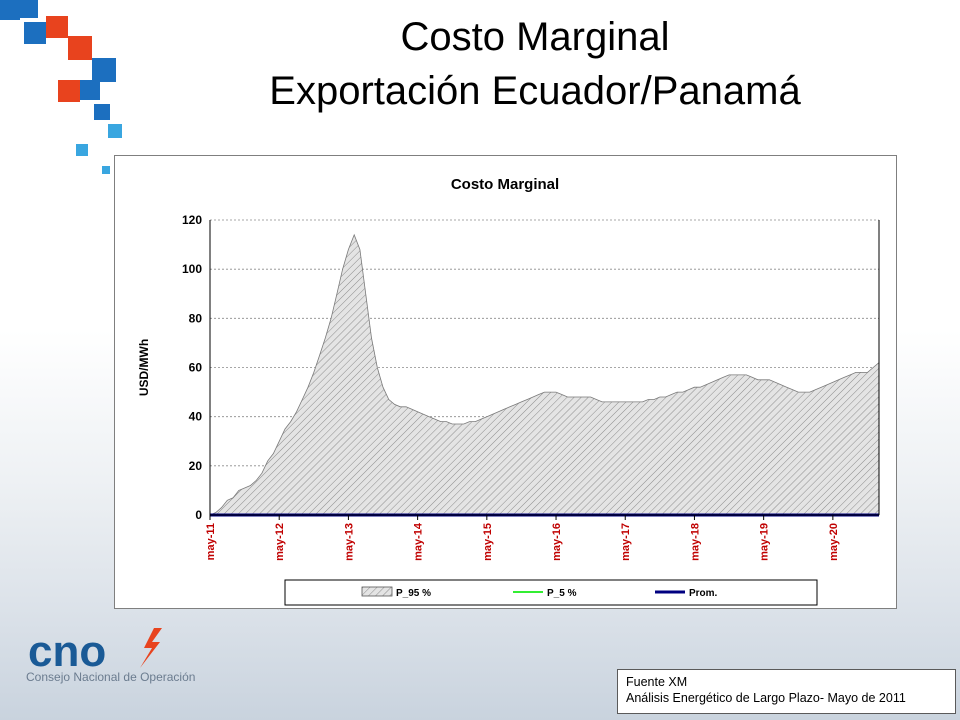 The height and width of the screenshot is (720, 960). What do you see at coordinates (196, 318) in the screenshot?
I see `y-tick-label: 80` at bounding box center [196, 318].